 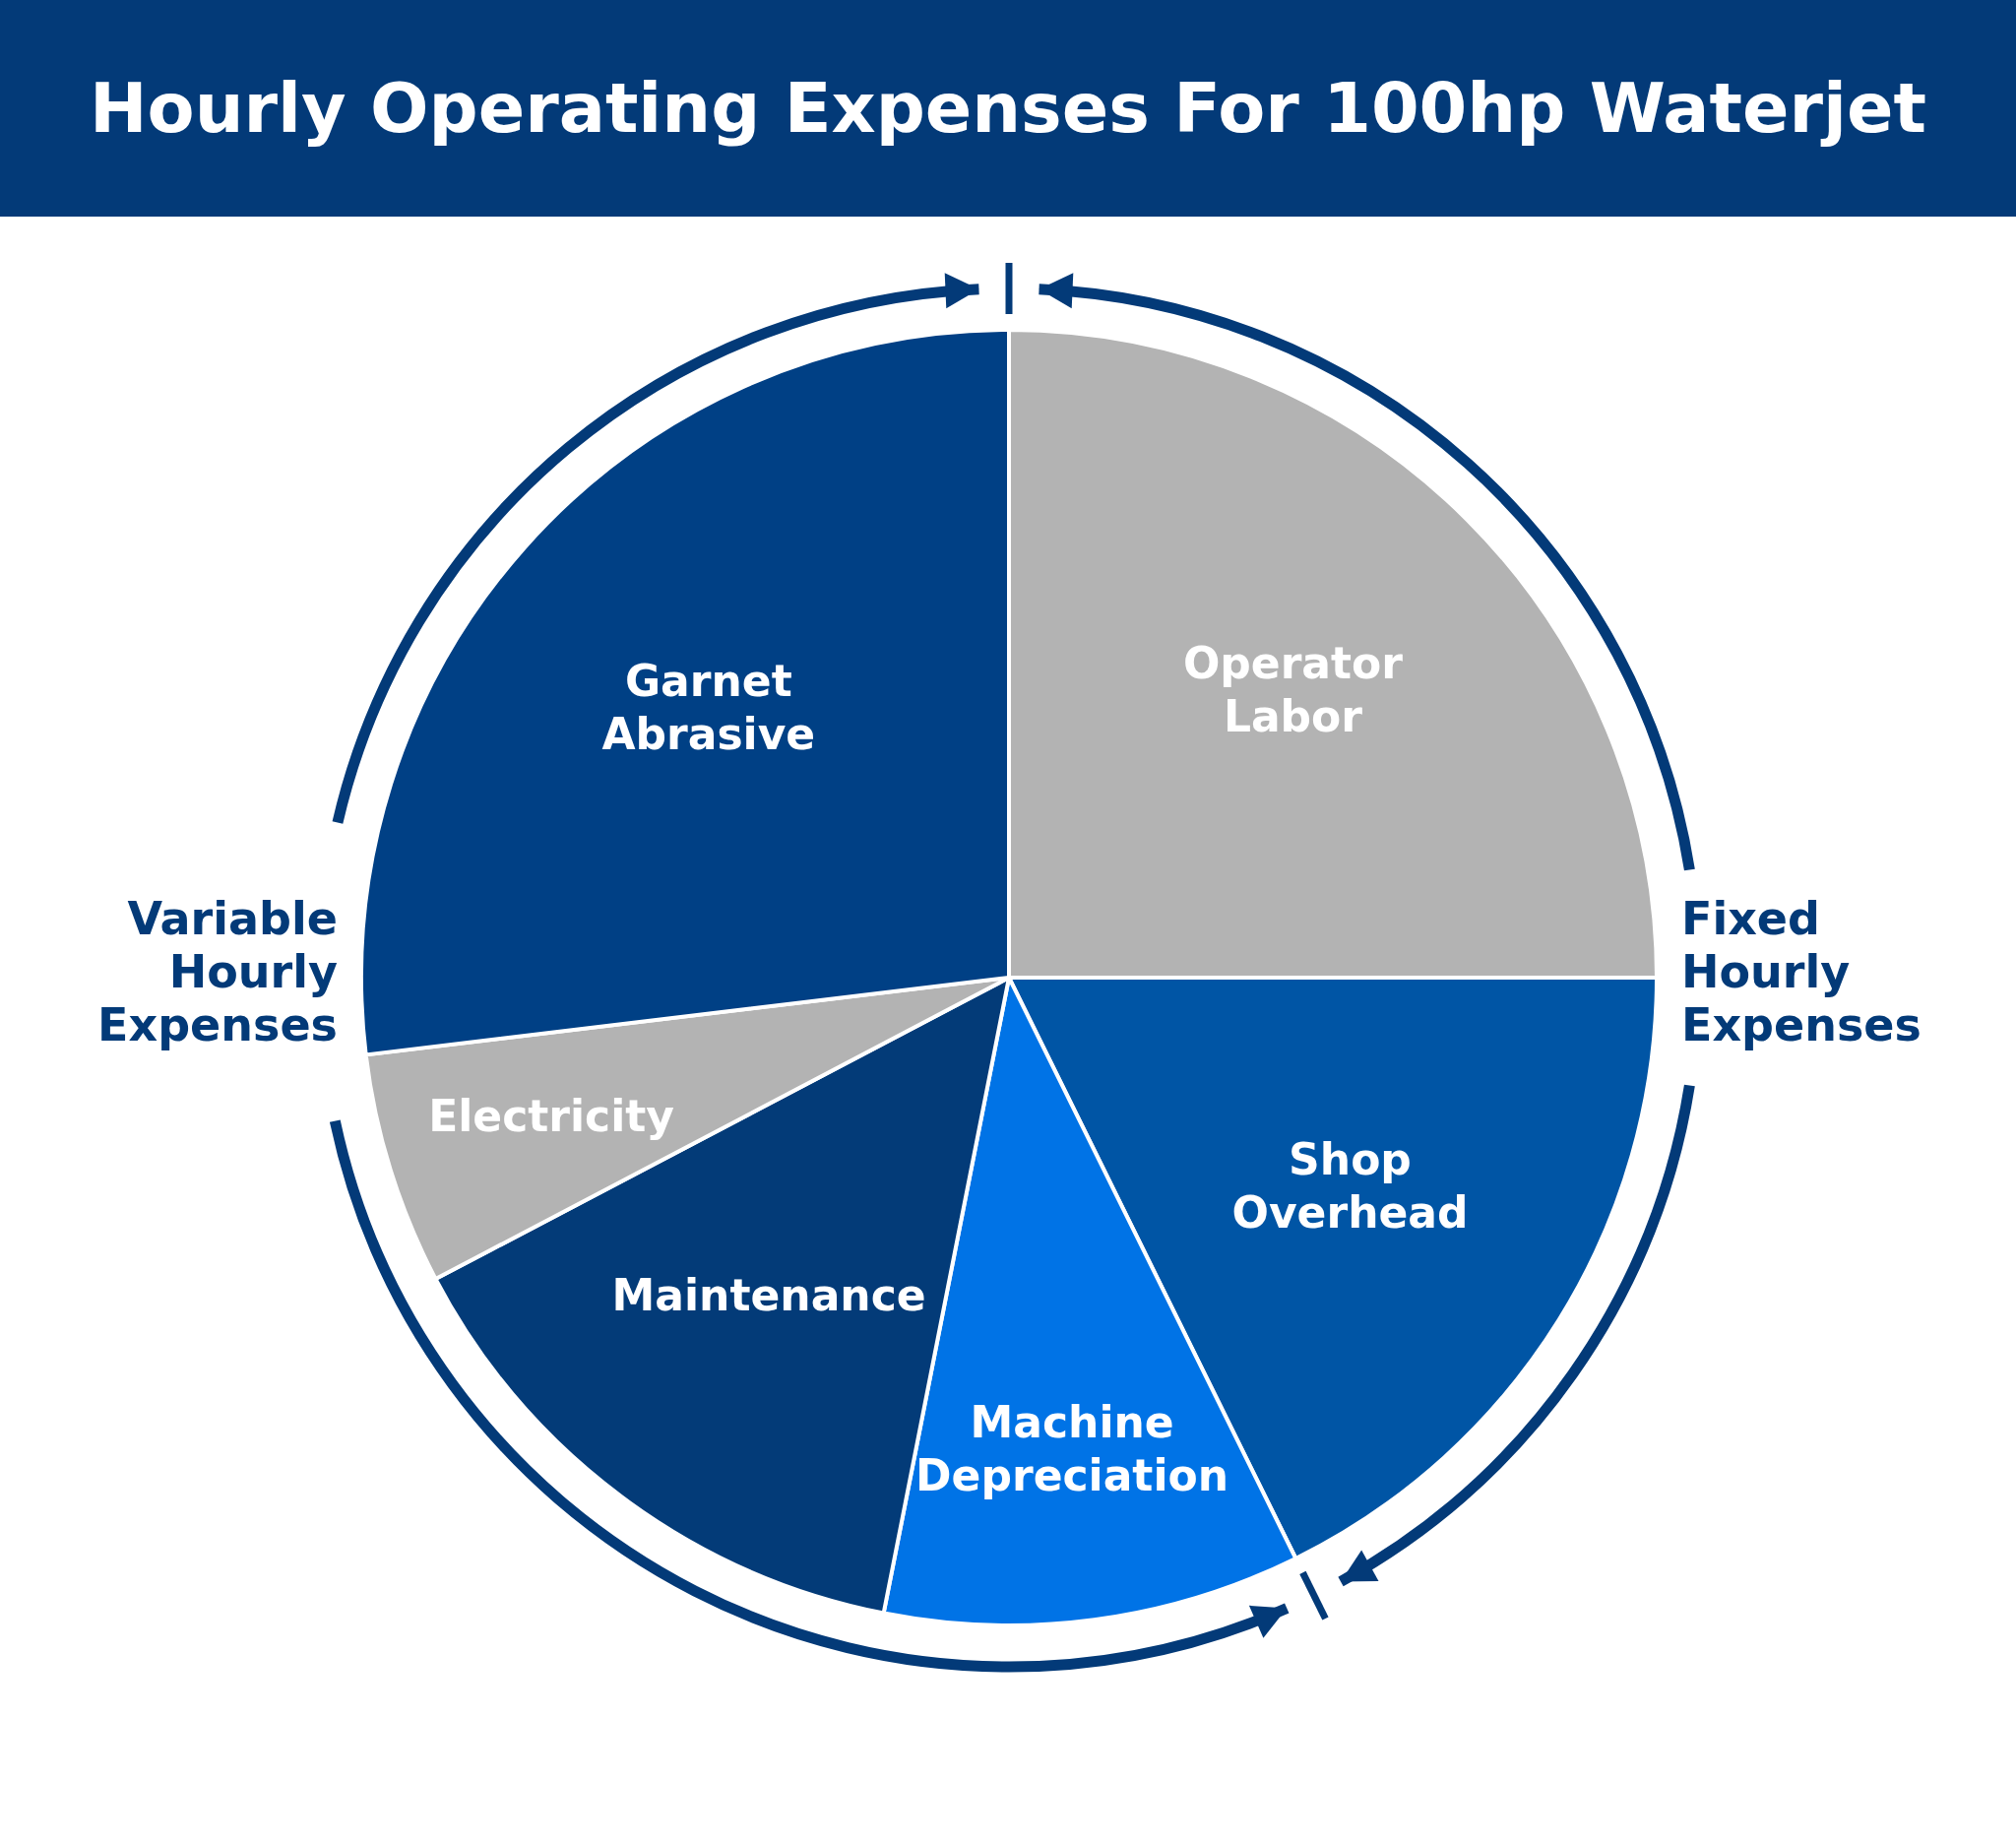 I want to click on slice-label: Operator Labor, so click(x=1293, y=689).